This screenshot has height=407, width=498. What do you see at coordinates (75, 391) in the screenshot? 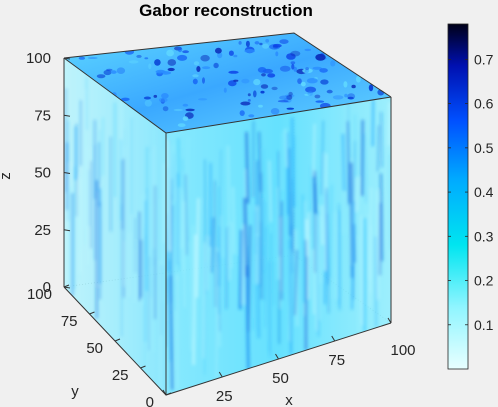
I see `y-axis-label: y` at bounding box center [75, 391].